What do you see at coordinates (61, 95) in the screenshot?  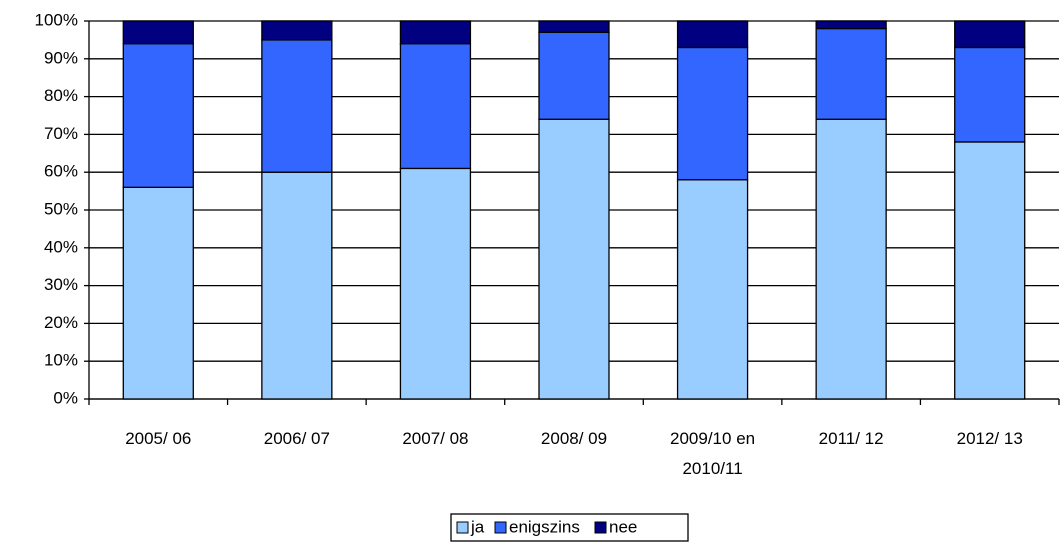 I see `y-tick-label: 80%` at bounding box center [61, 95].